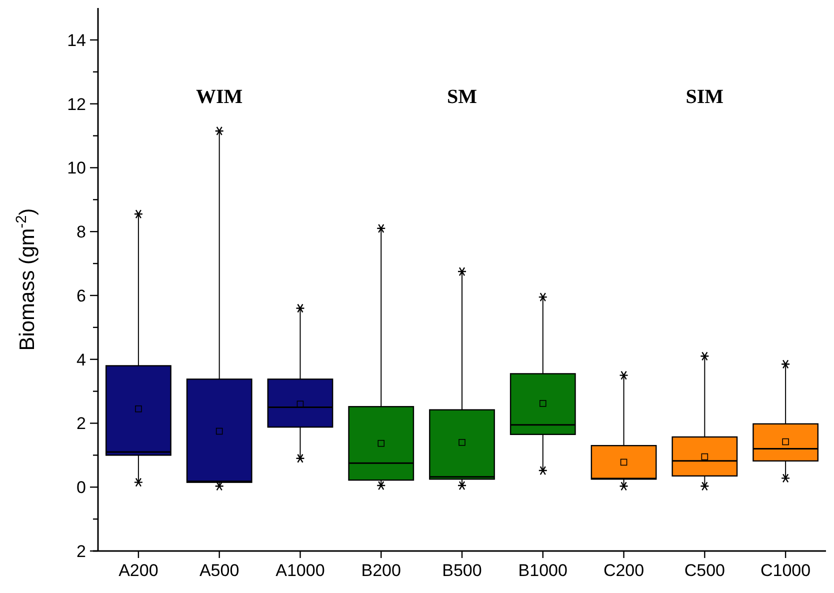  What do you see at coordinates (219, 97) in the screenshot?
I see `annotation: WIM` at bounding box center [219, 97].